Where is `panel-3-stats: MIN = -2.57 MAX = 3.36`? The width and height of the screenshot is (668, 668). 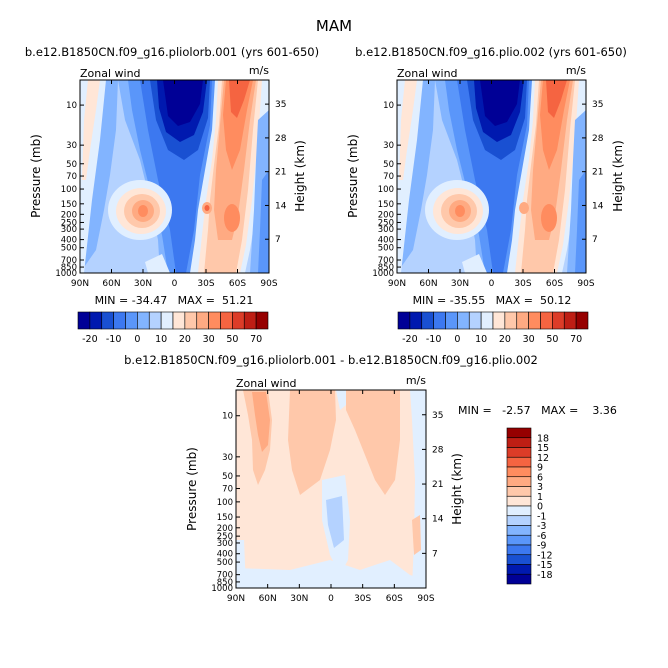
panel-3-stats: MIN = -2.57 MAX = 3.36 is located at coordinates (537, 410).